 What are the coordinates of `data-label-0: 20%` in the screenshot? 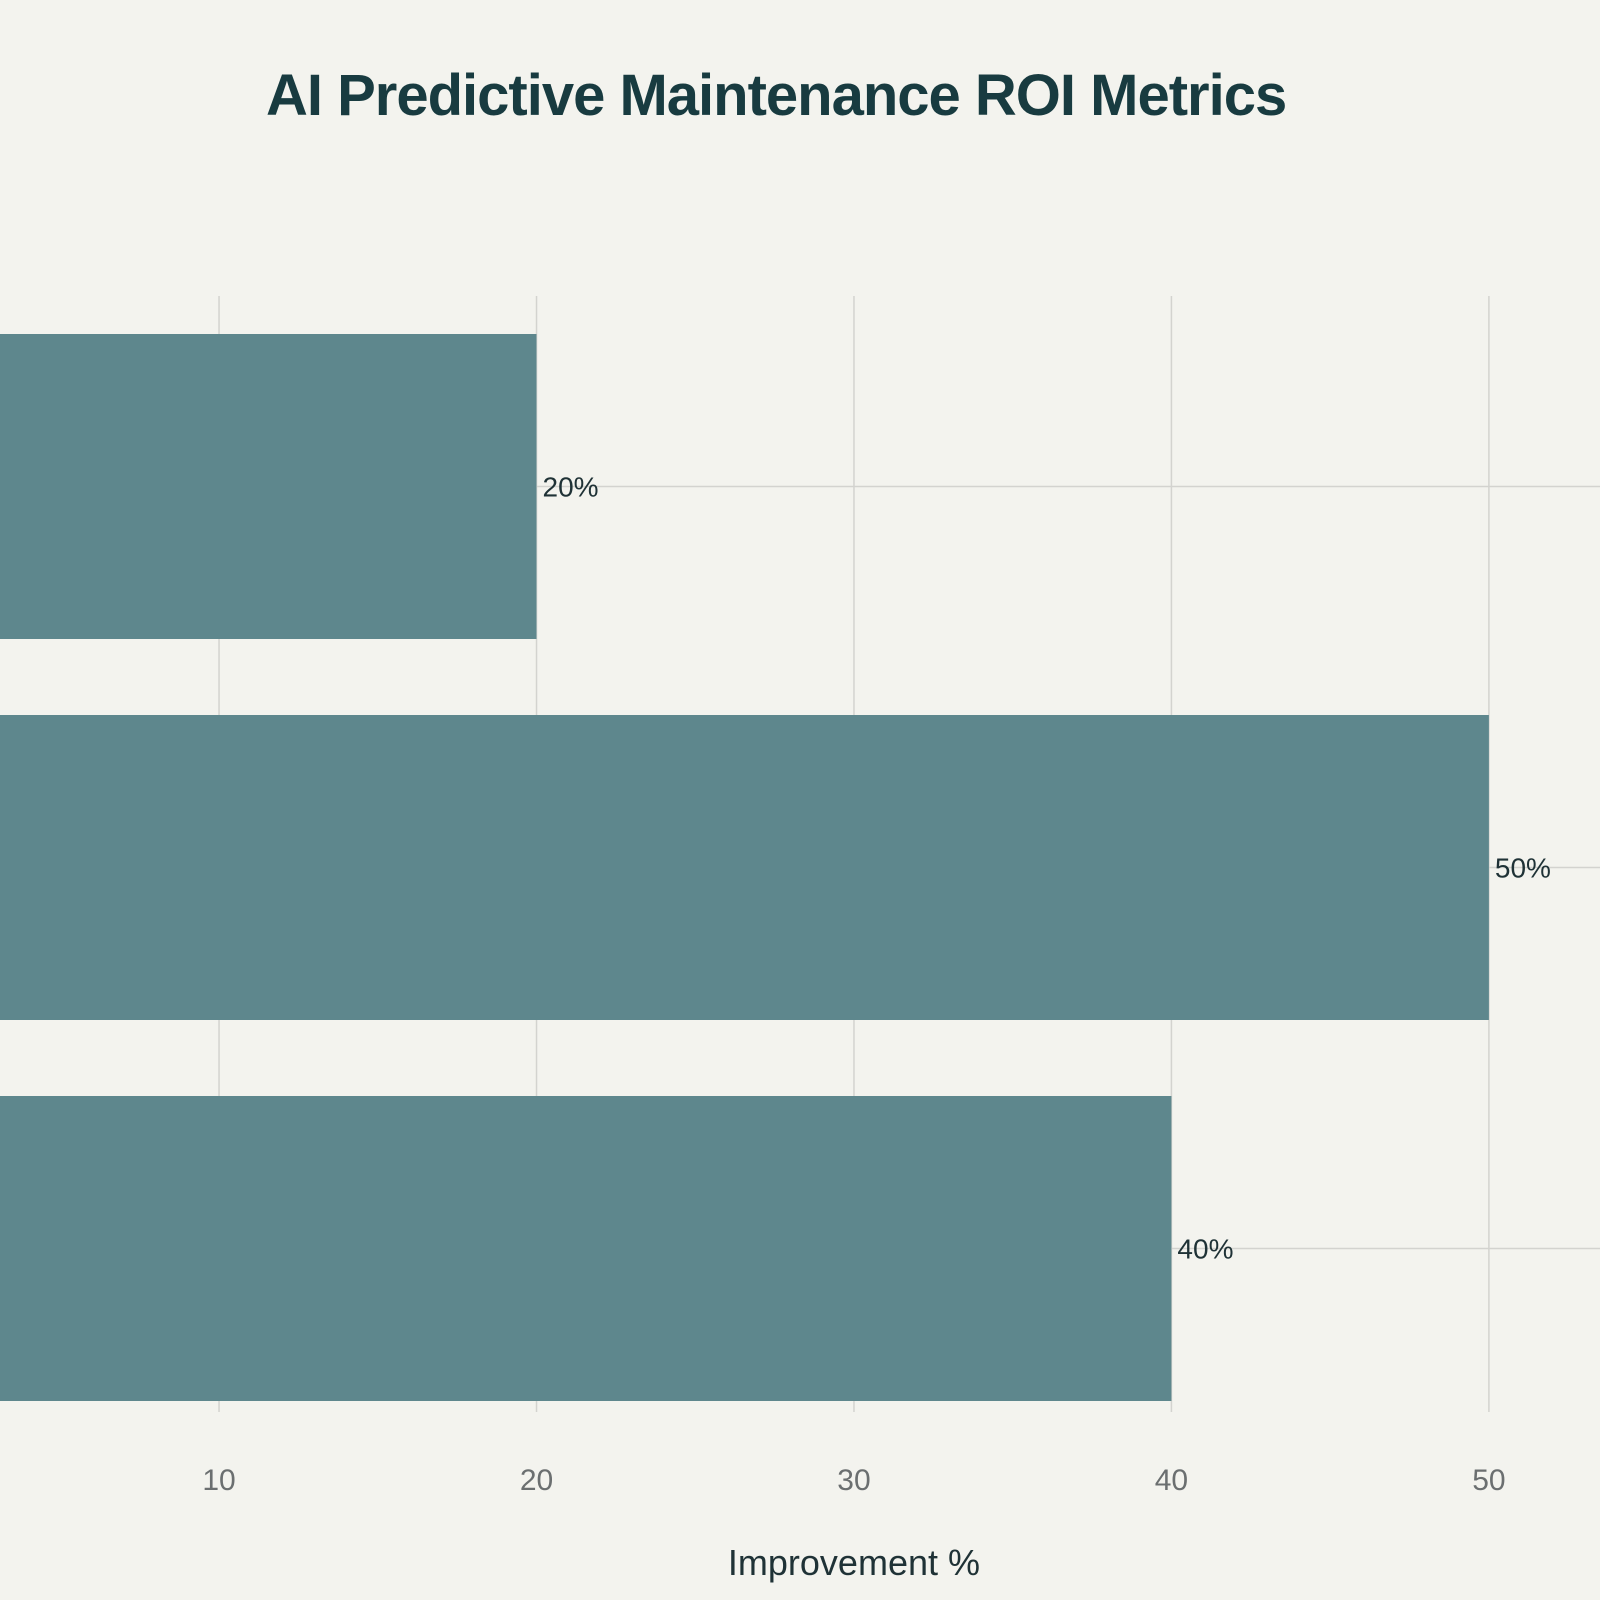 It's located at (571, 487).